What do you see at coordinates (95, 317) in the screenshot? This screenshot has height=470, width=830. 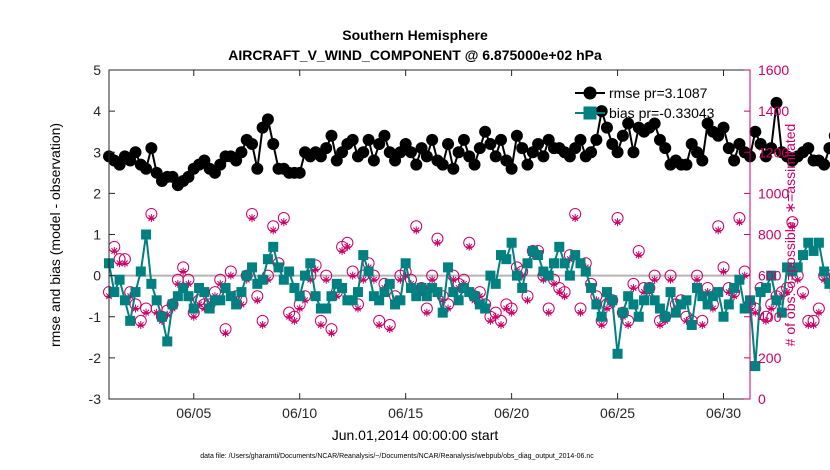 I see `y-left-tick-label: -1` at bounding box center [95, 317].